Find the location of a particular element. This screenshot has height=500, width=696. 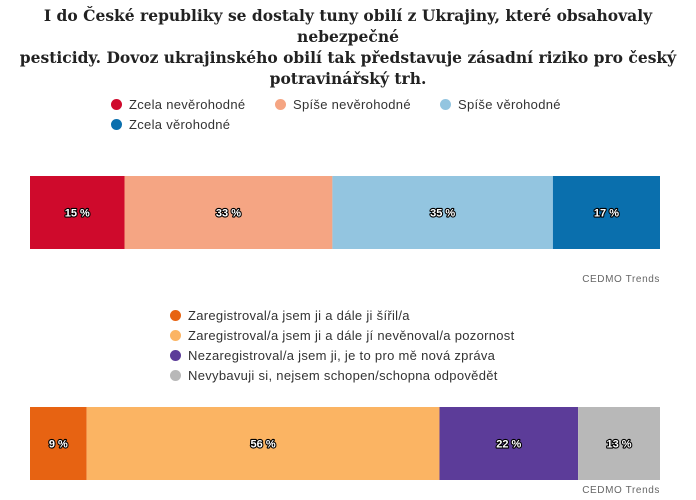

chart-credit-1: CEDMO Trends is located at coordinates (621, 279).